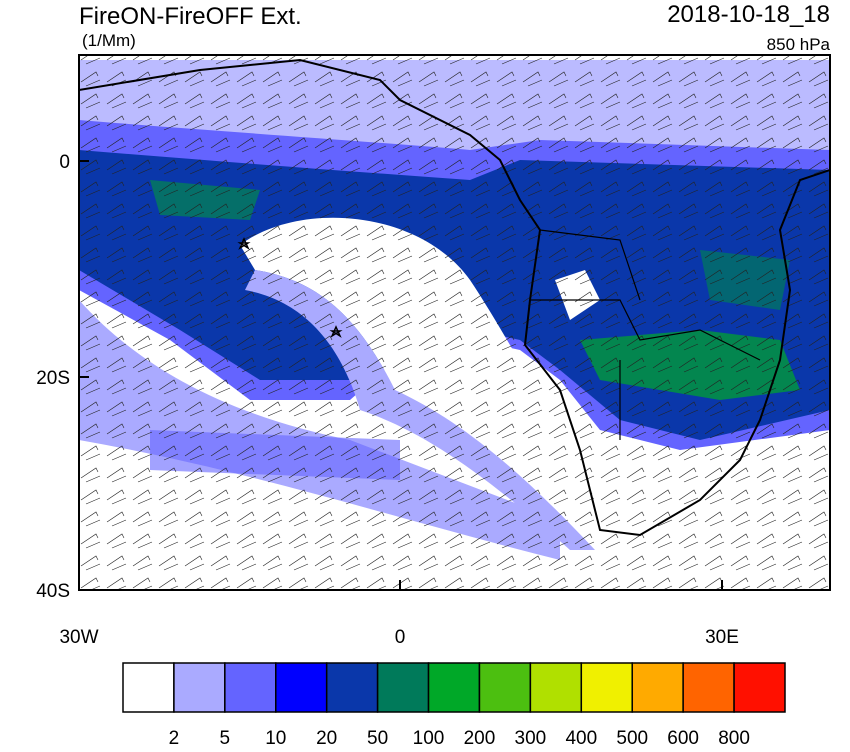  I want to click on units: (1/Mm), so click(109, 40).